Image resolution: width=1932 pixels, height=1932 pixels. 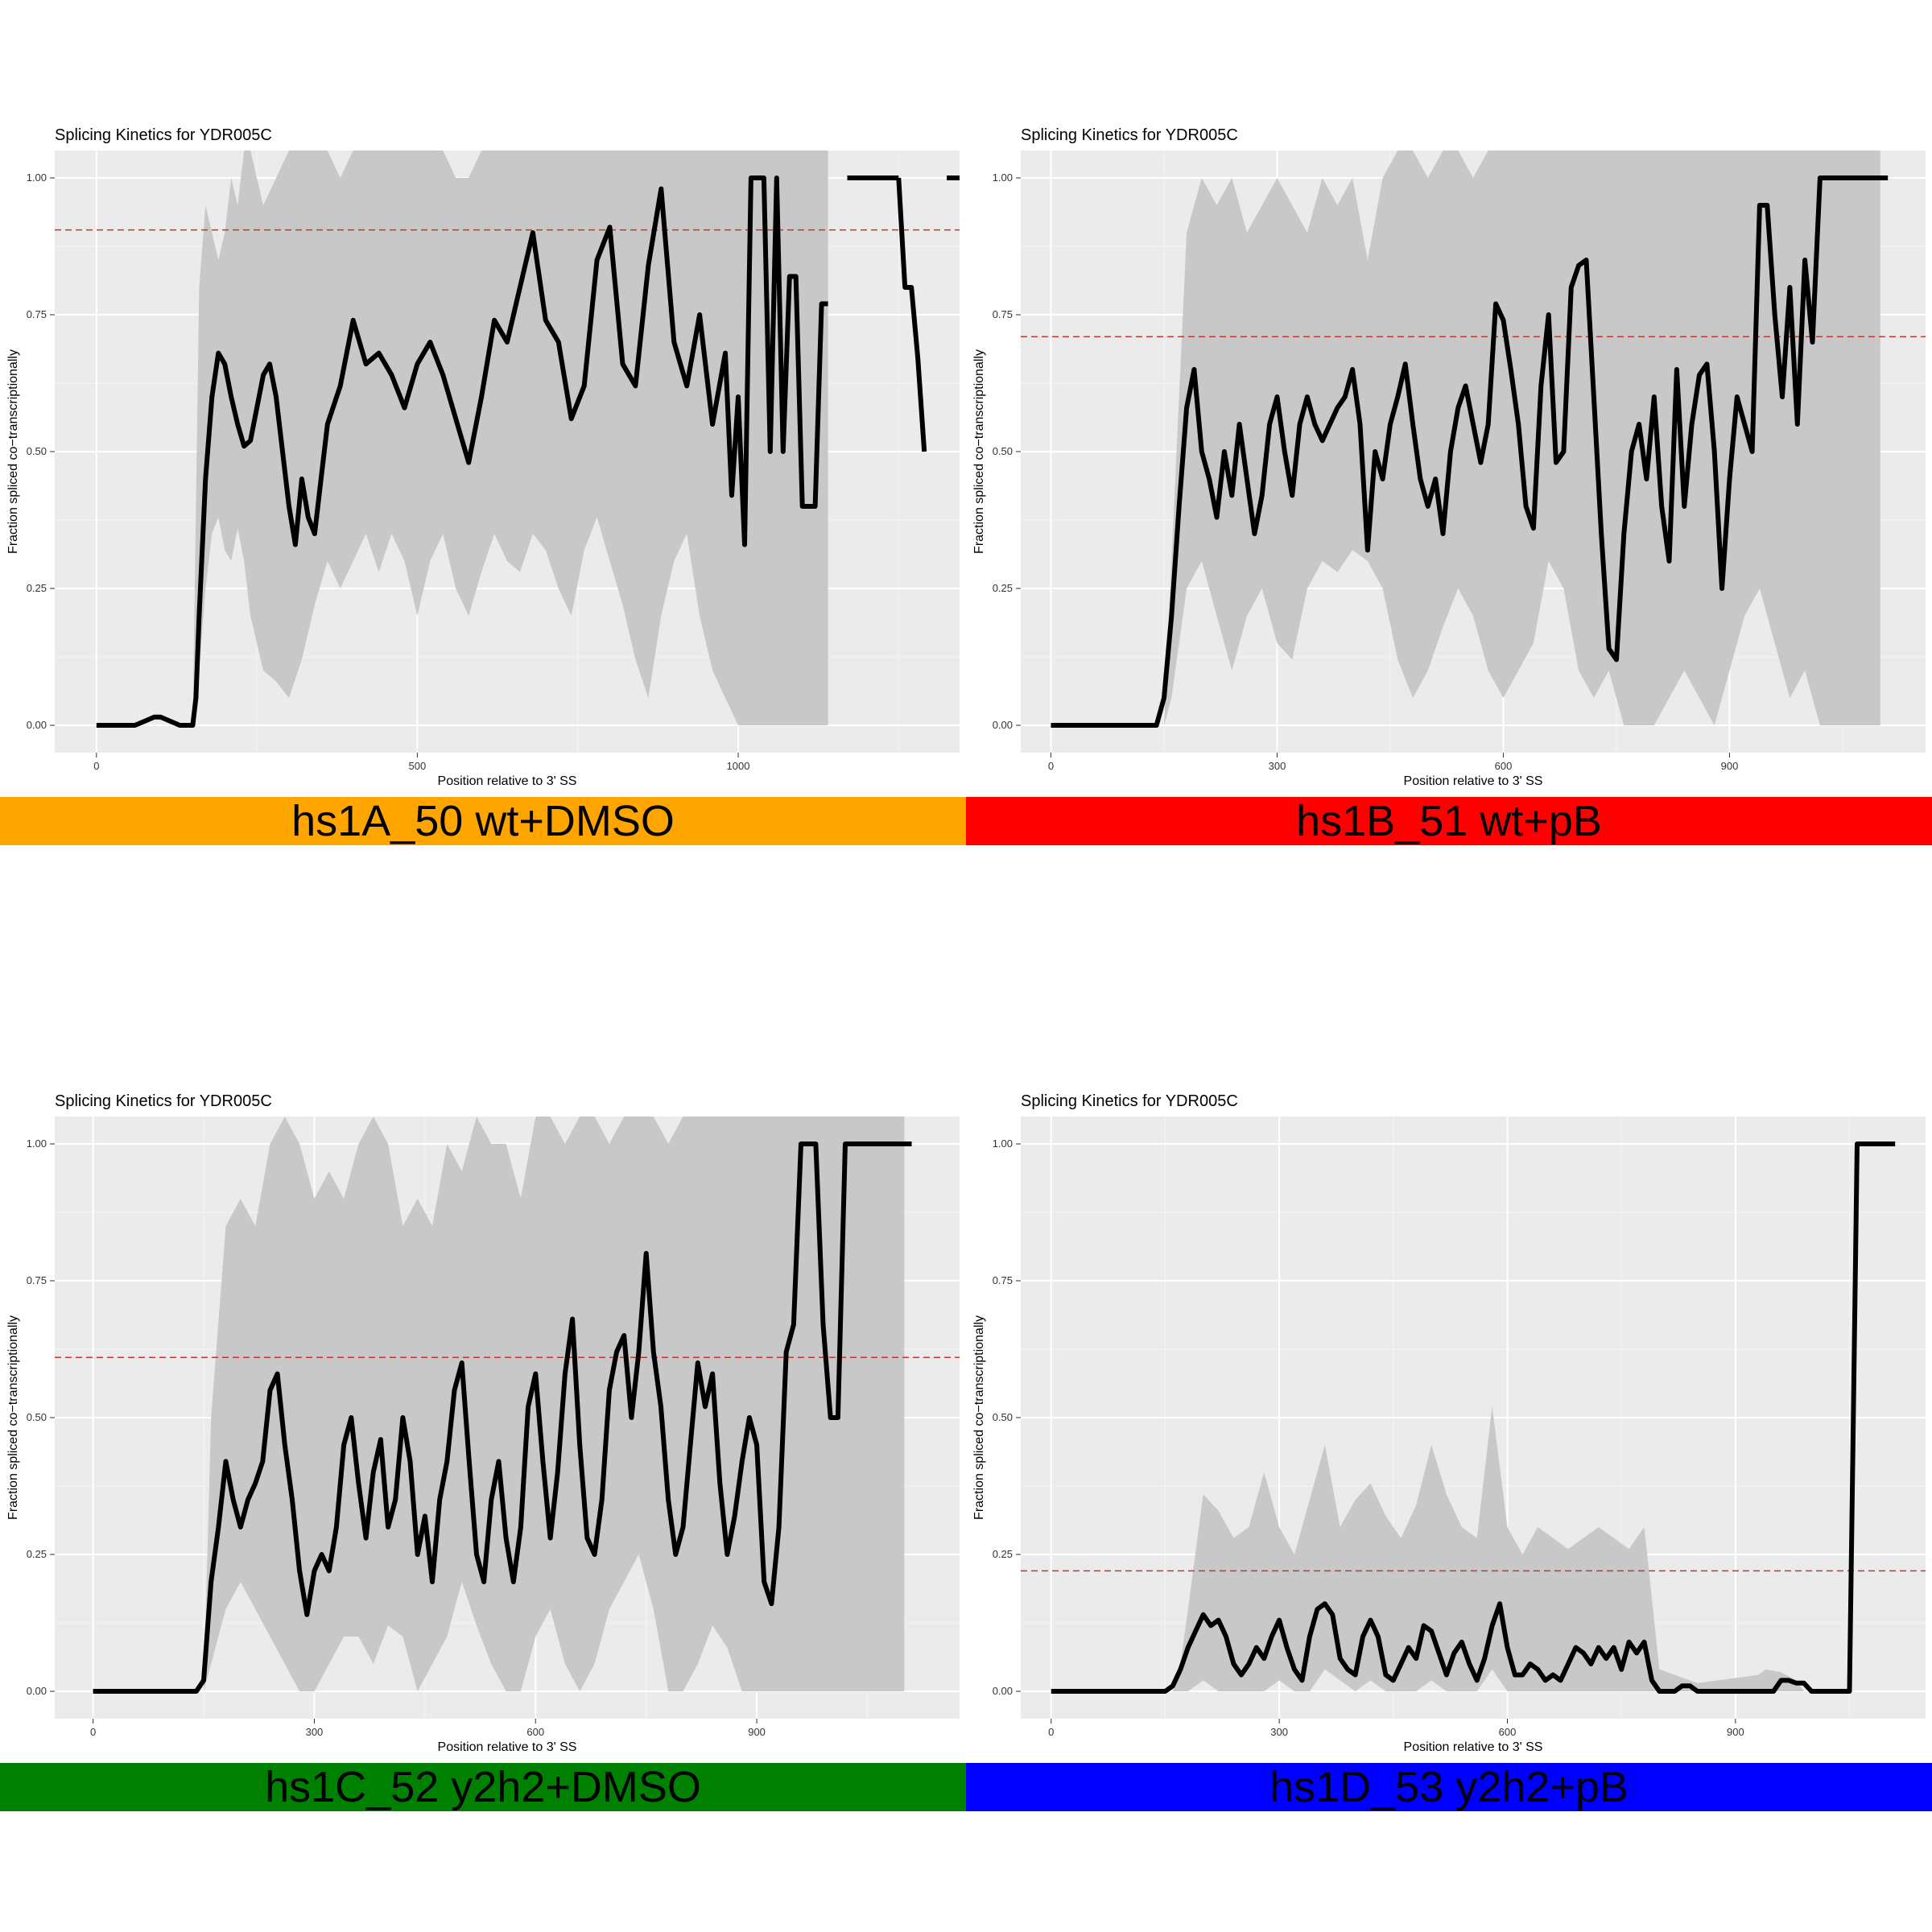 What do you see at coordinates (418, 766) in the screenshot?
I see `x-tick-label: 500` at bounding box center [418, 766].